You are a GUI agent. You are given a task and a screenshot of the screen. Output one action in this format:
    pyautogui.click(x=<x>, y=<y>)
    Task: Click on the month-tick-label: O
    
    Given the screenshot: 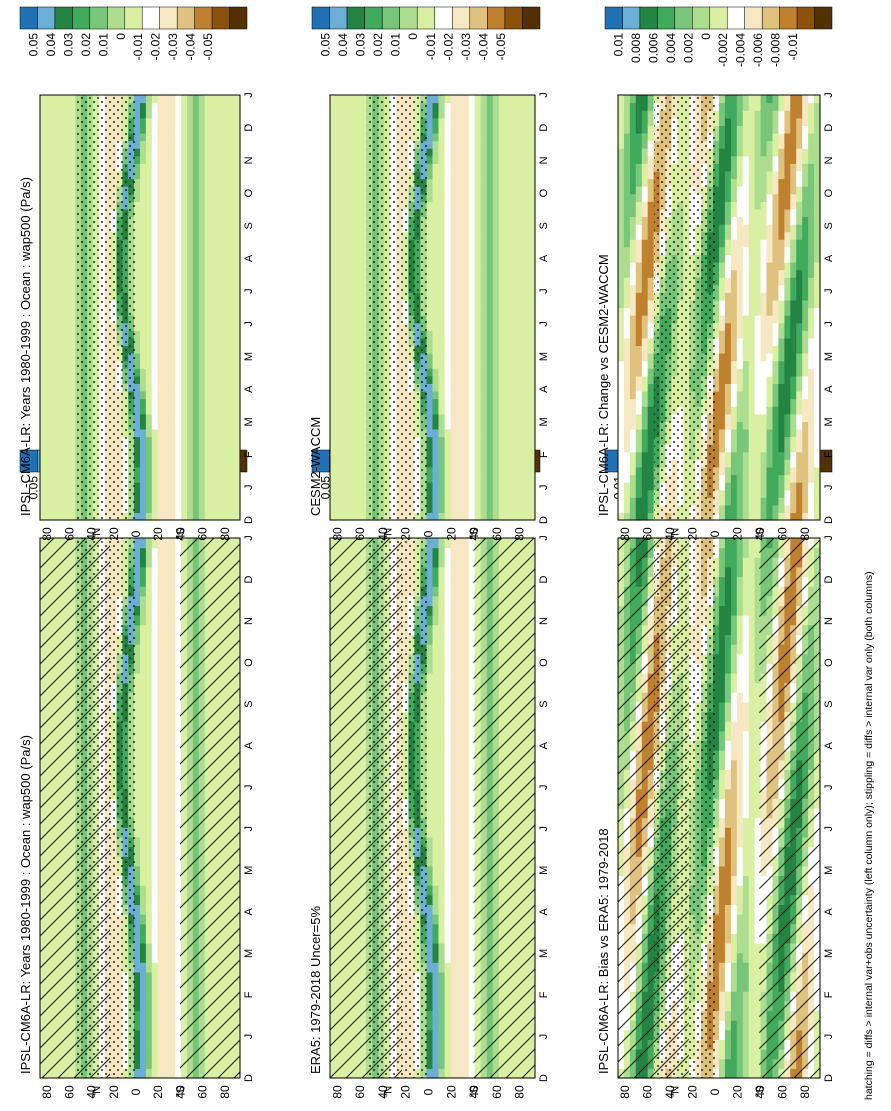 What is the action you would take?
    pyautogui.click(x=249, y=662)
    